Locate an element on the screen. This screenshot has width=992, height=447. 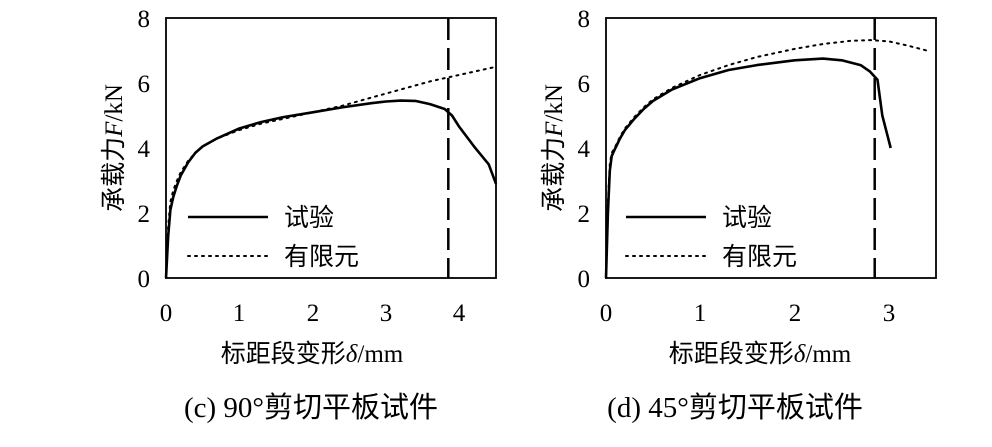
figure-caption: (d) 45°剪切平板试件 is located at coordinates (735, 407).